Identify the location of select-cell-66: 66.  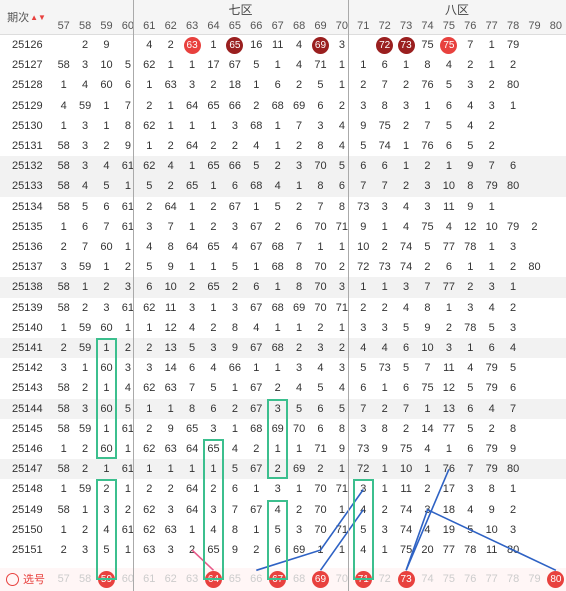
(256, 579).